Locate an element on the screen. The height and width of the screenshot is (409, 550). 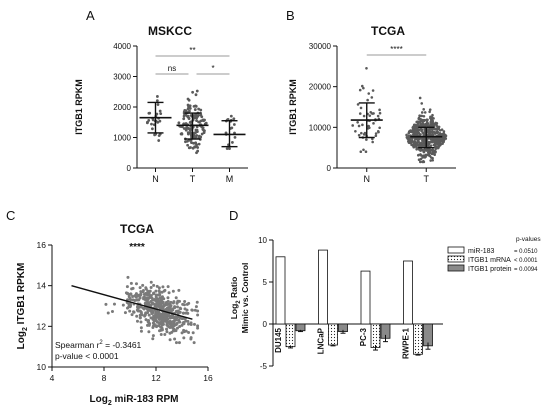
panel-c-regression-line is located at coordinates (132, 302).